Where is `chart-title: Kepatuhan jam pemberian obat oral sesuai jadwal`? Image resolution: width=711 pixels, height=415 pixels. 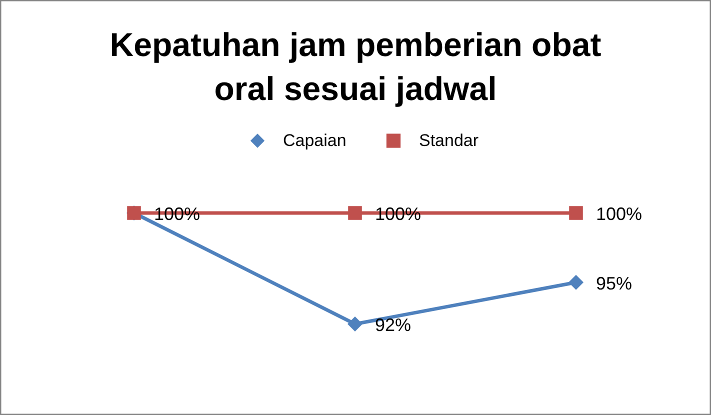 chart-title: Kepatuhan jam pemberian obat oral sesuai jadwal is located at coordinates (356, 66).